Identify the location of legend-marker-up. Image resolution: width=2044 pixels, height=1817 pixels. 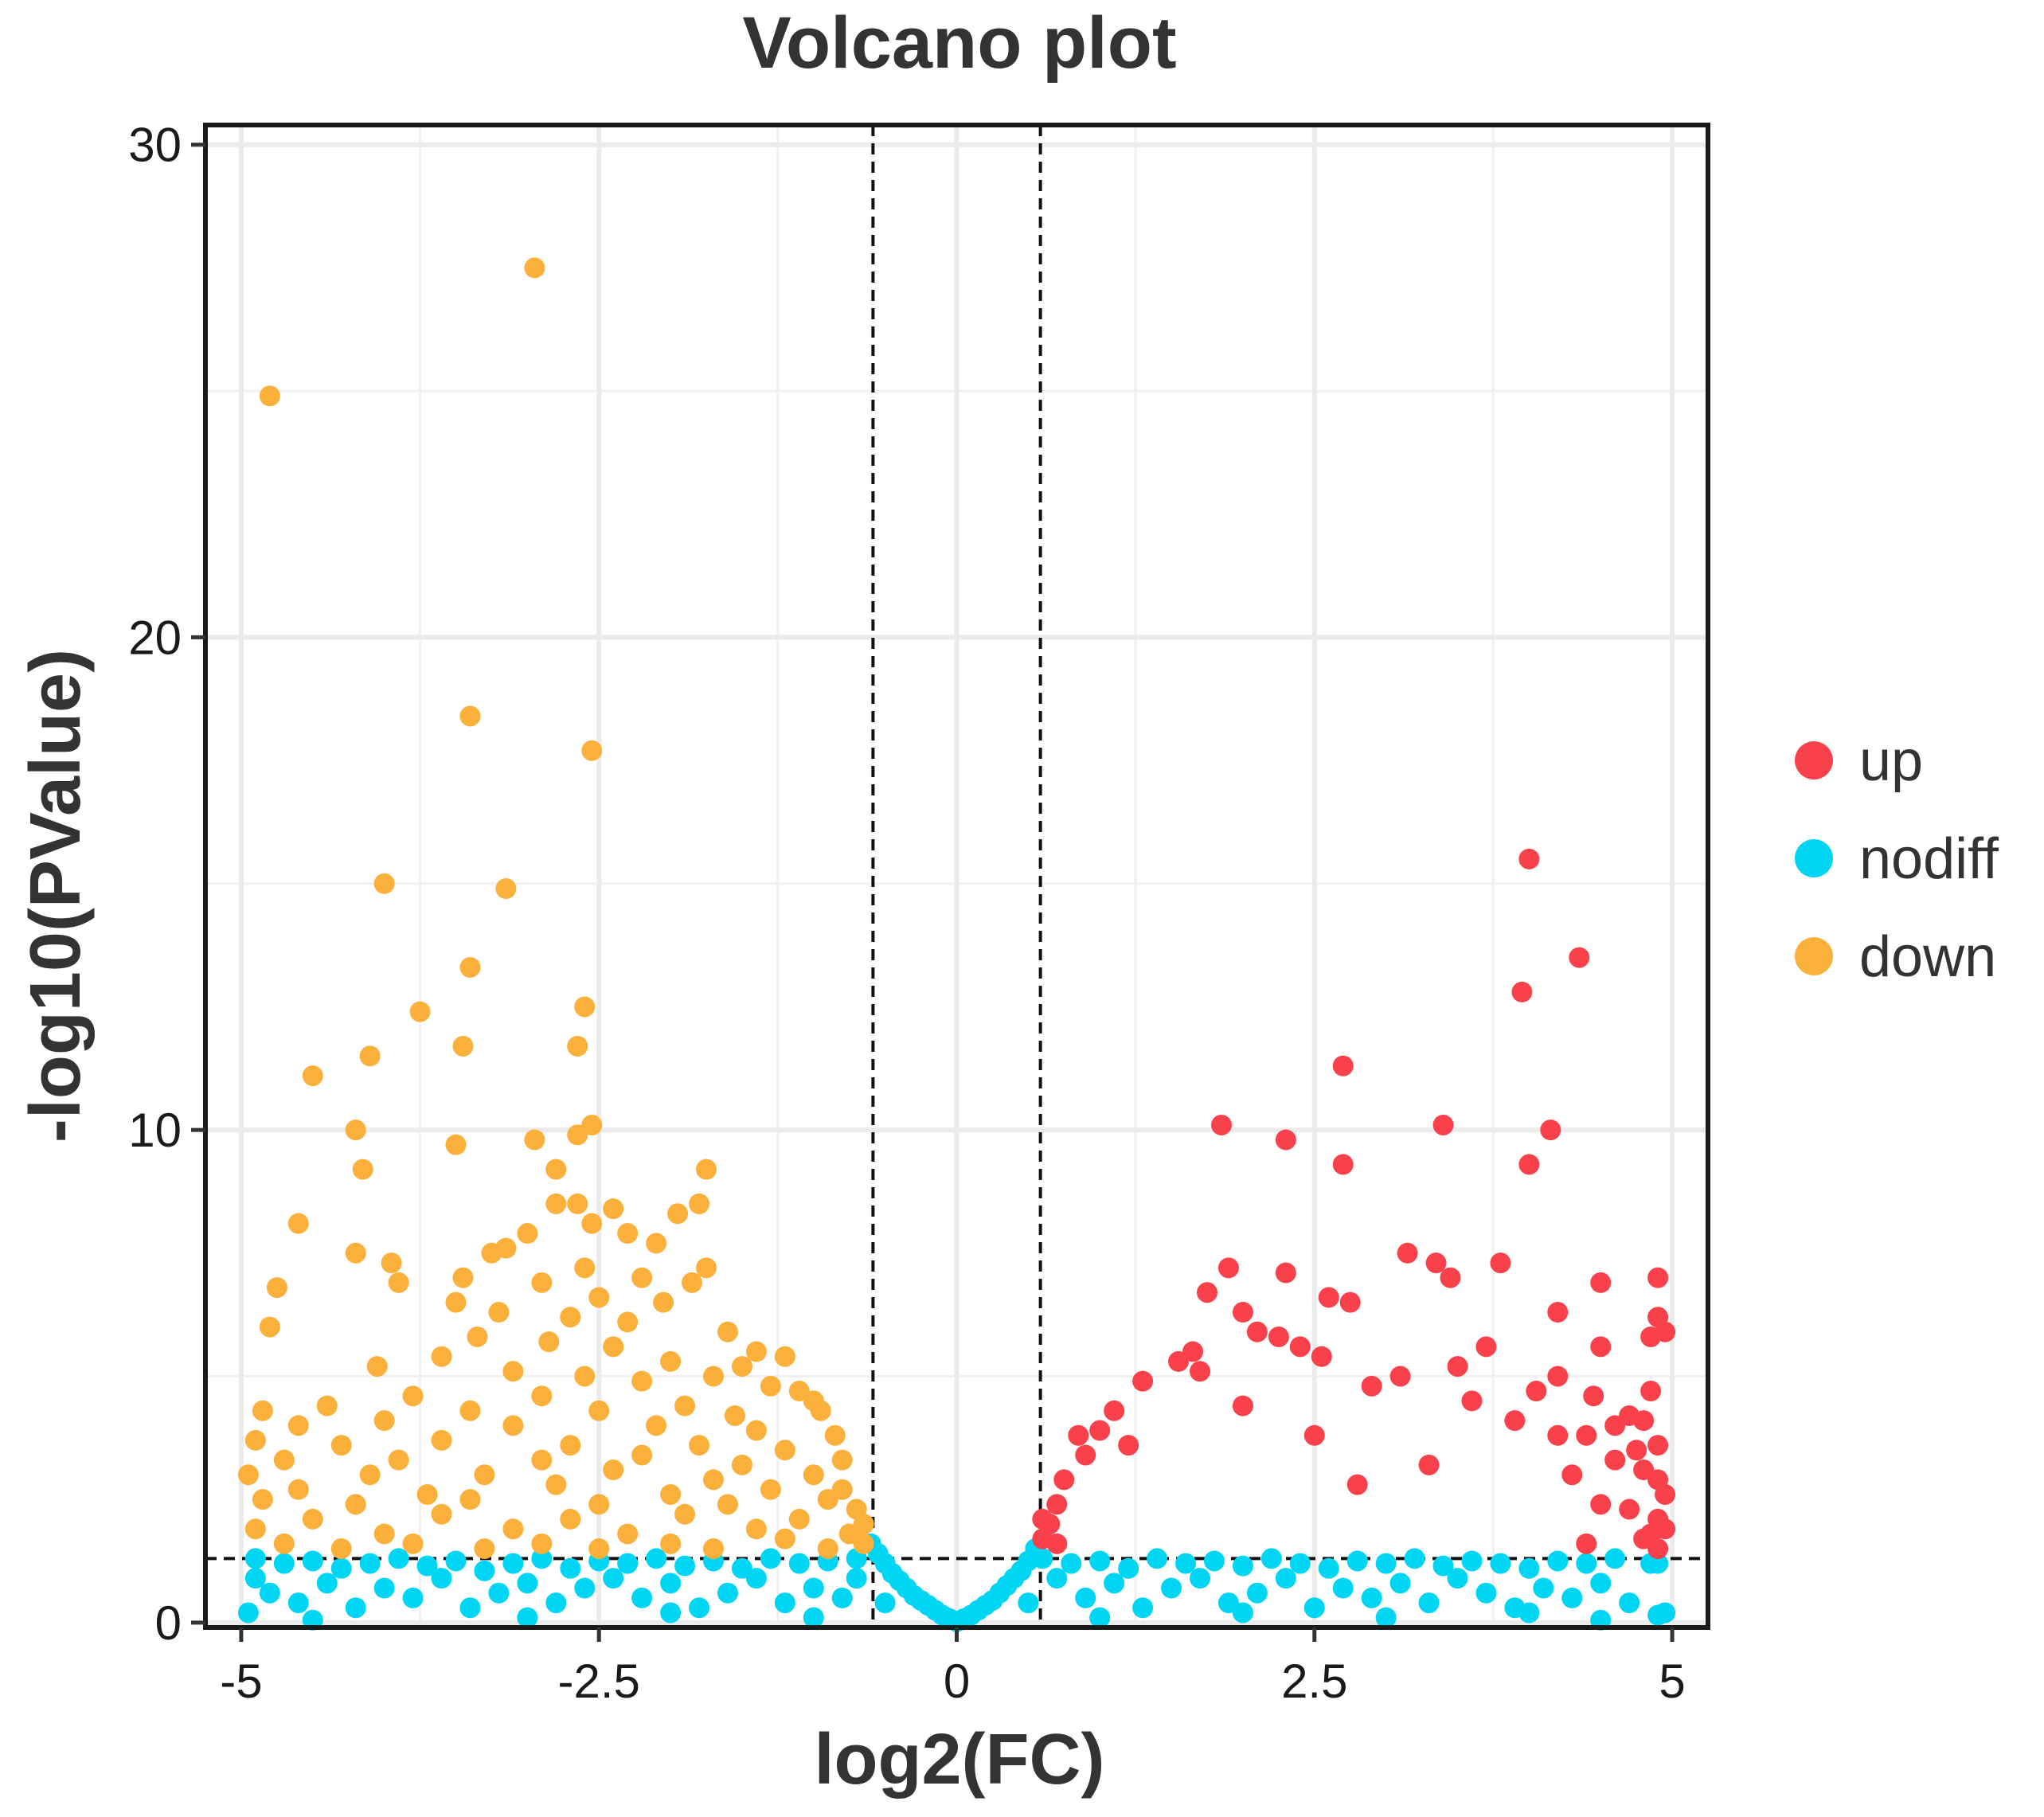
(1814, 761).